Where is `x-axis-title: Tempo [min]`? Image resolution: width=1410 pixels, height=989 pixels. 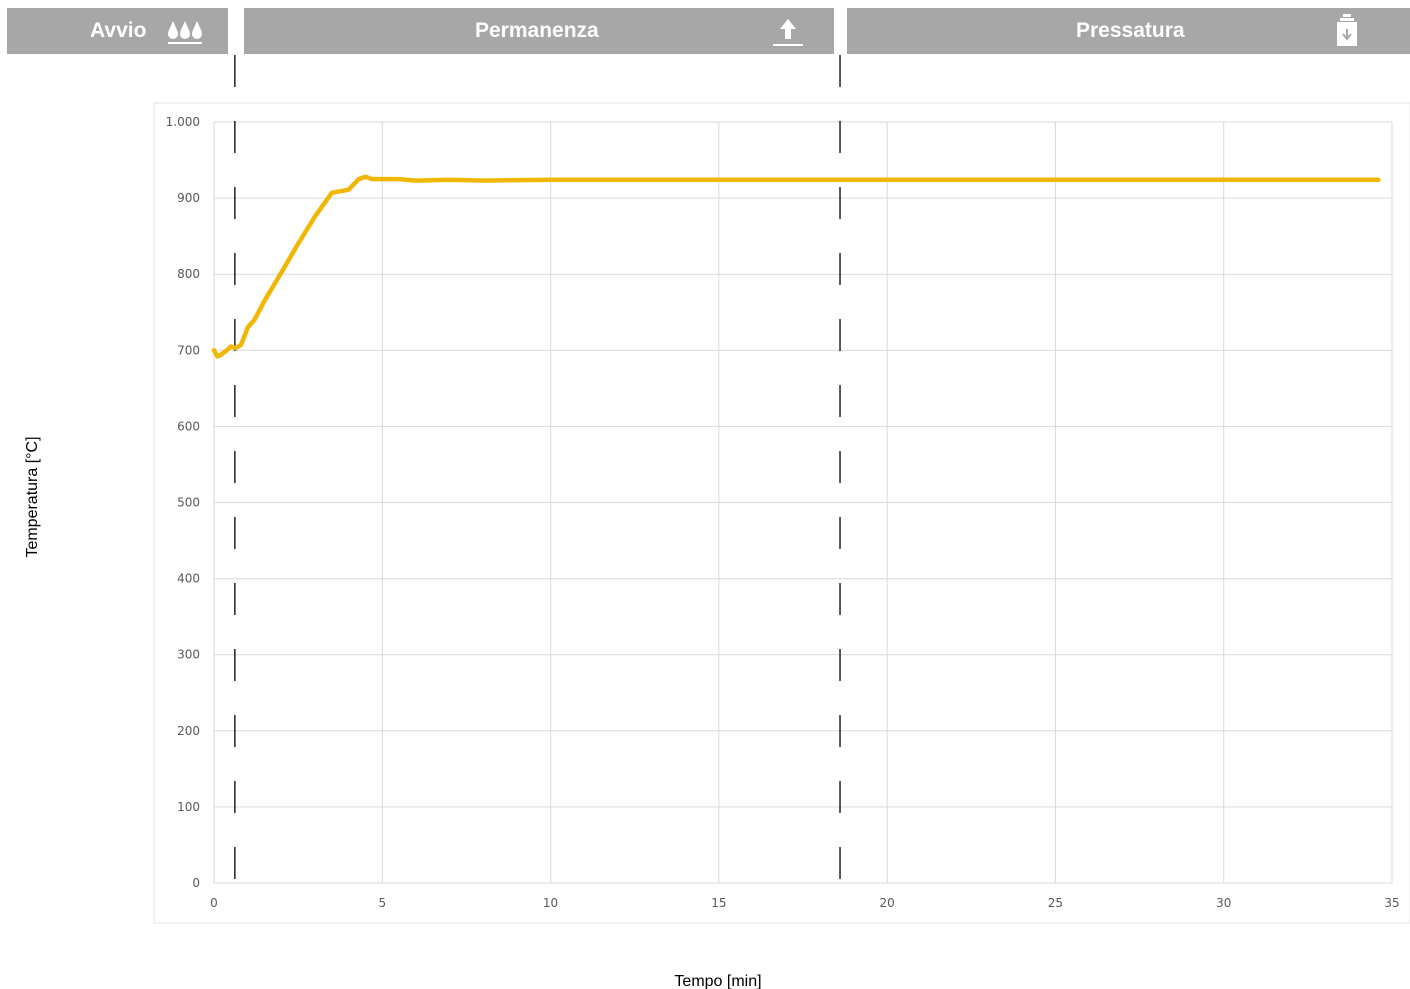
x-axis-title: Tempo [min] is located at coordinates (717, 981).